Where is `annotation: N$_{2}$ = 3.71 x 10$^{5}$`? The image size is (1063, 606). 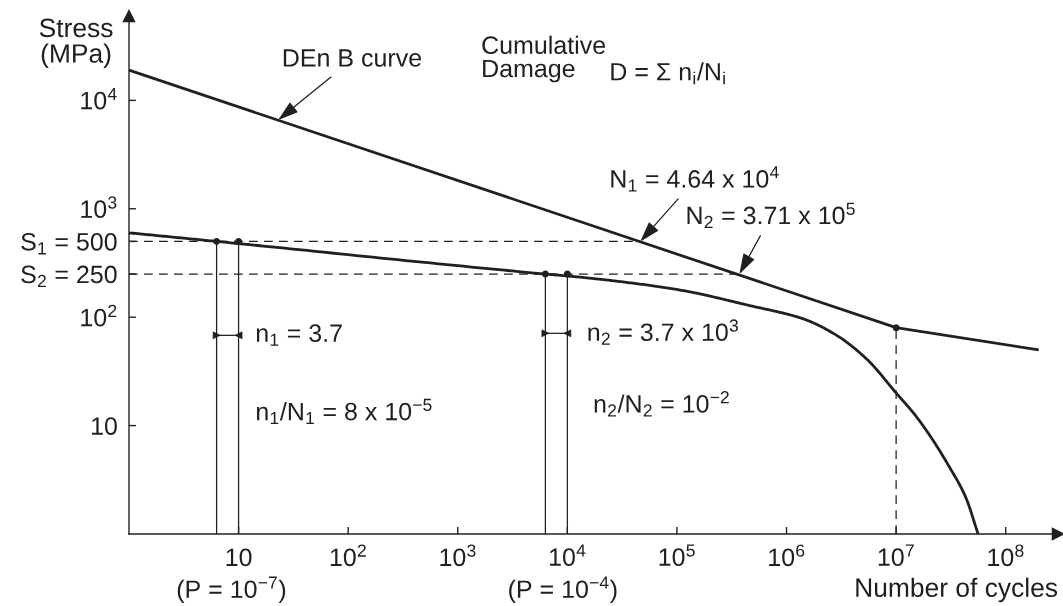 annotation: N$_{2}$ = 3.71 x 10$^{5}$ is located at coordinates (771, 215).